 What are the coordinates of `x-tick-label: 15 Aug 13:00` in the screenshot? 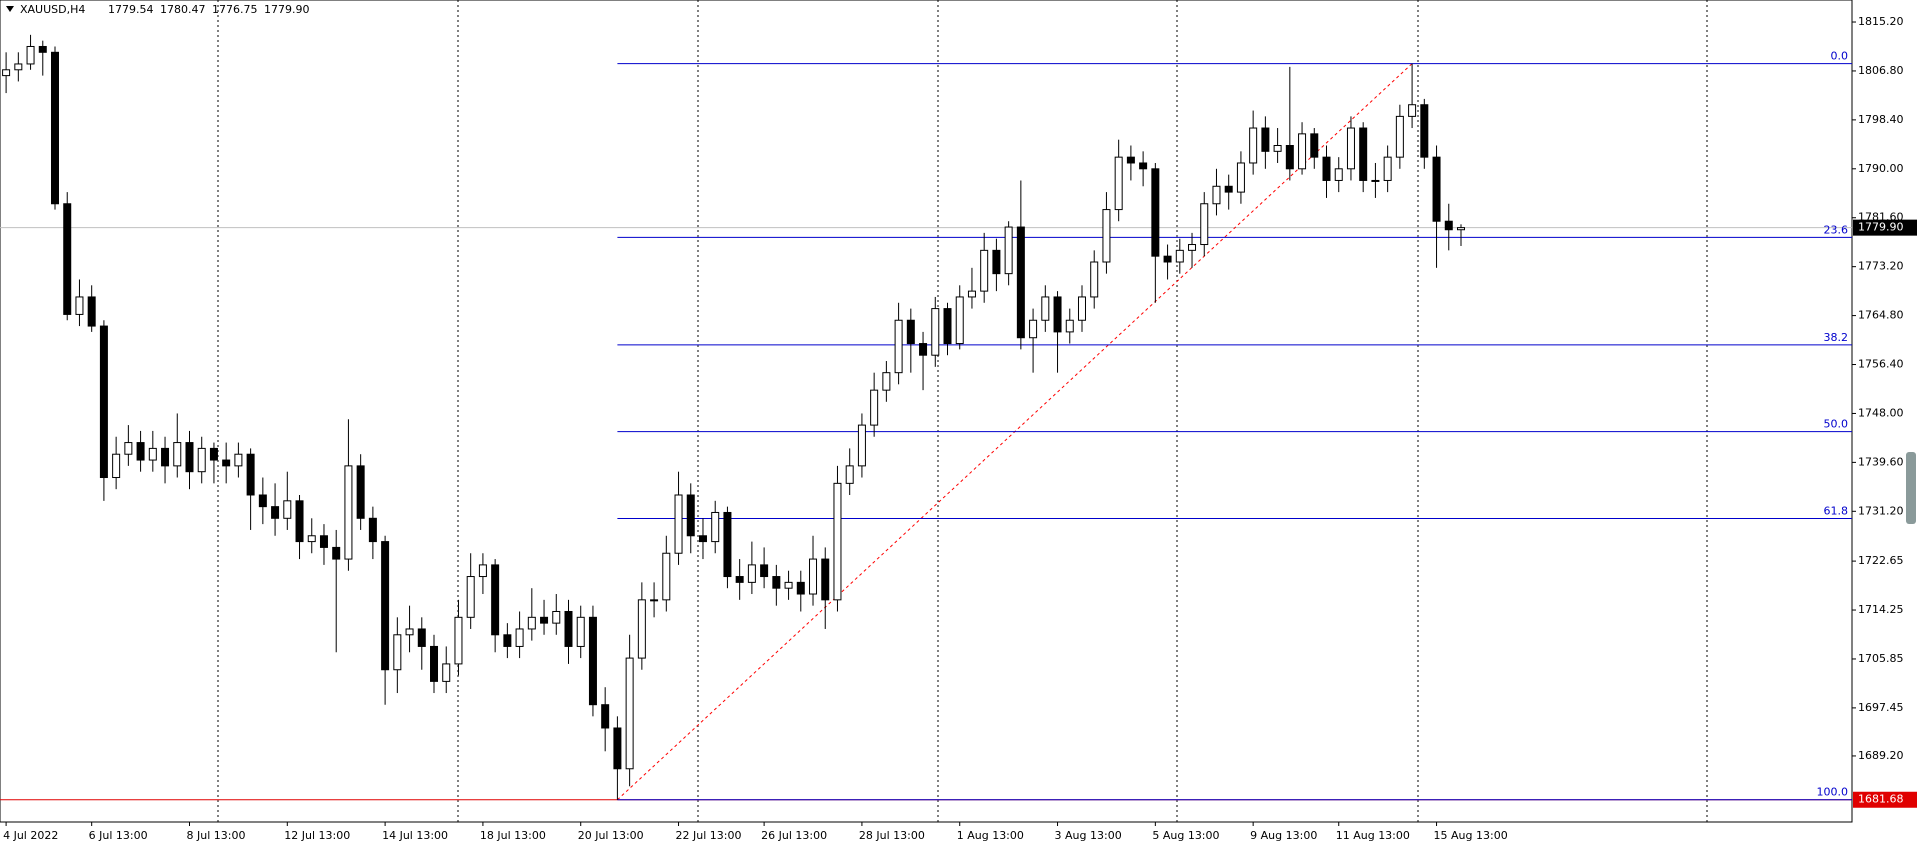 It's located at (1471, 835).